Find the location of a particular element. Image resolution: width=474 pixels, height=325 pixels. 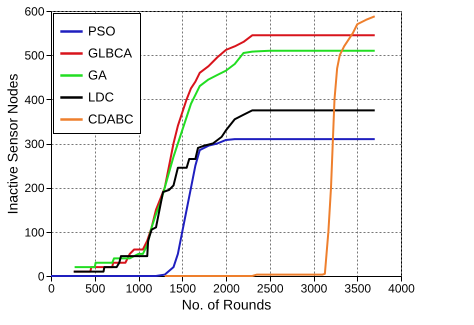

y-tick-label: 0 is located at coordinates (41, 277).